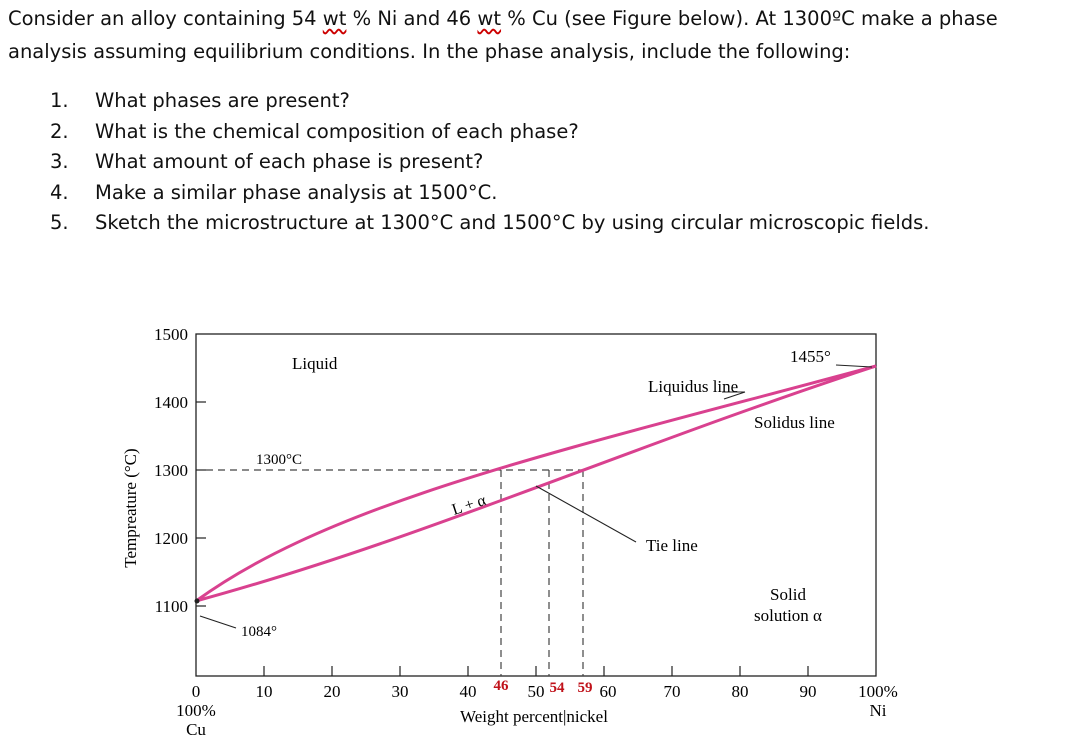 The image size is (1072, 754). I want to click on list-item: 1. What phases are present?, so click(485, 101).